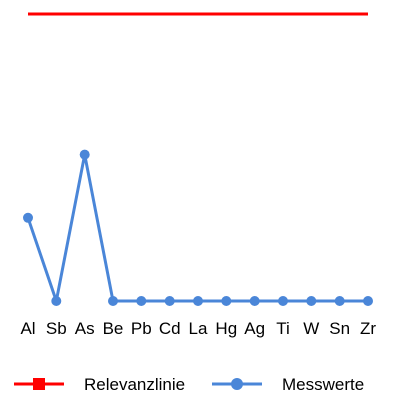 The image size is (396, 396). What do you see at coordinates (198, 301) in the screenshot?
I see `data-point-messwerte-la` at bounding box center [198, 301].